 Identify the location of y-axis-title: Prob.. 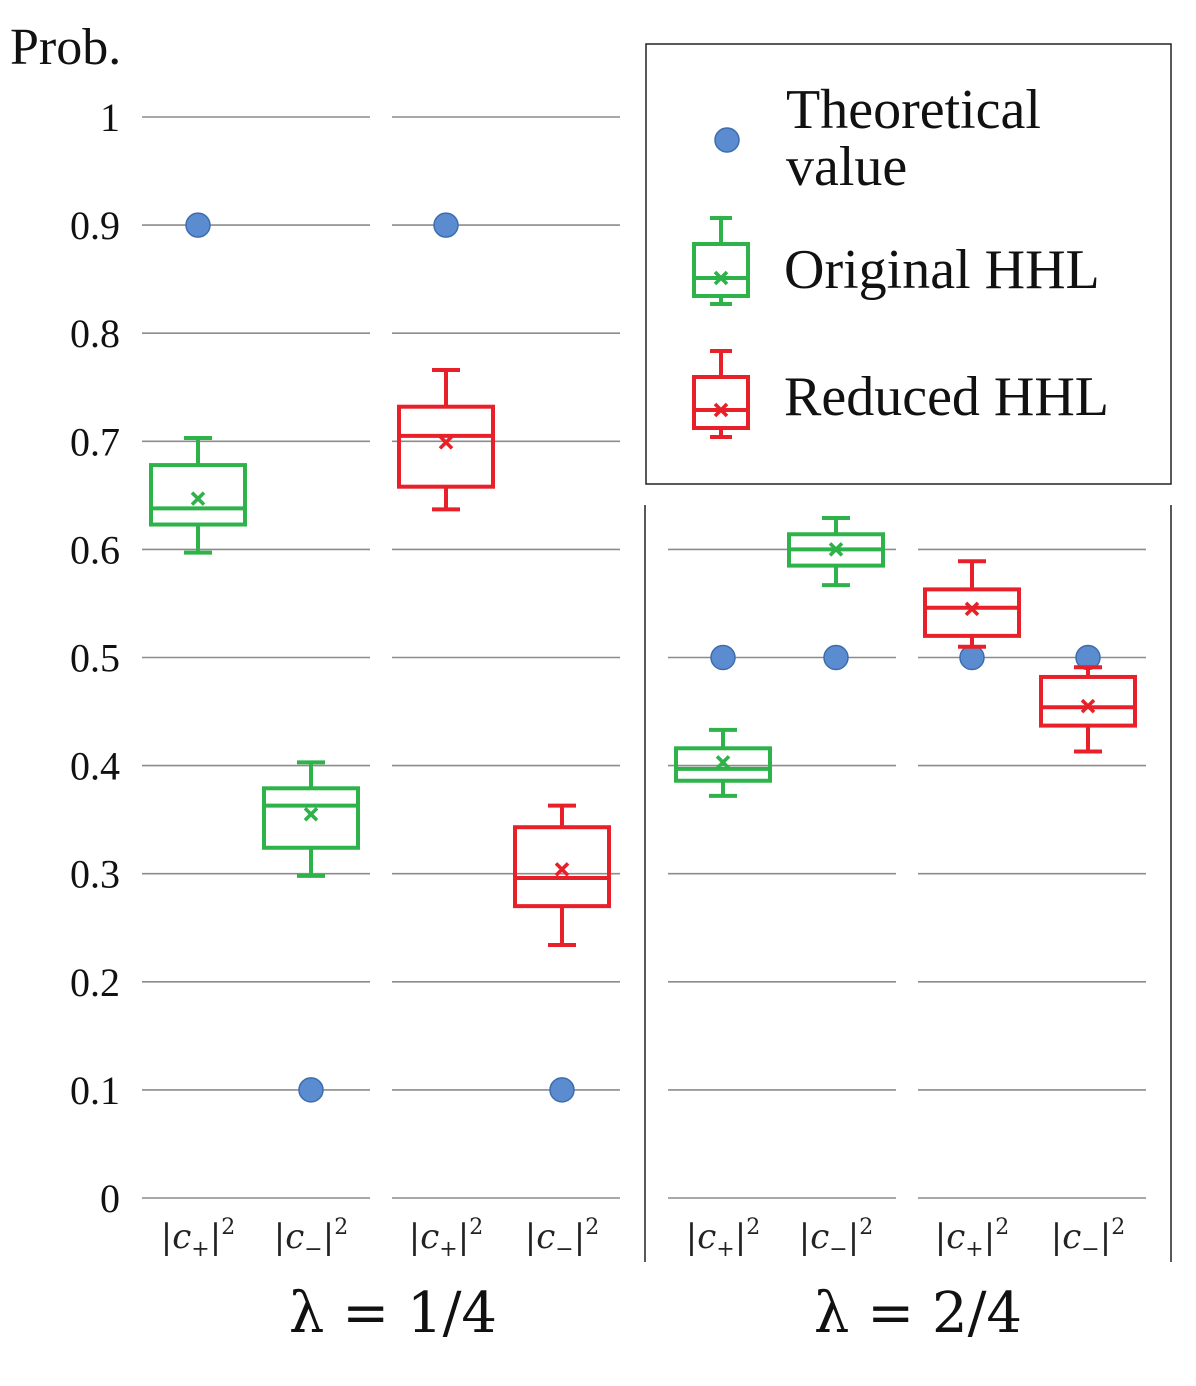
(65, 47).